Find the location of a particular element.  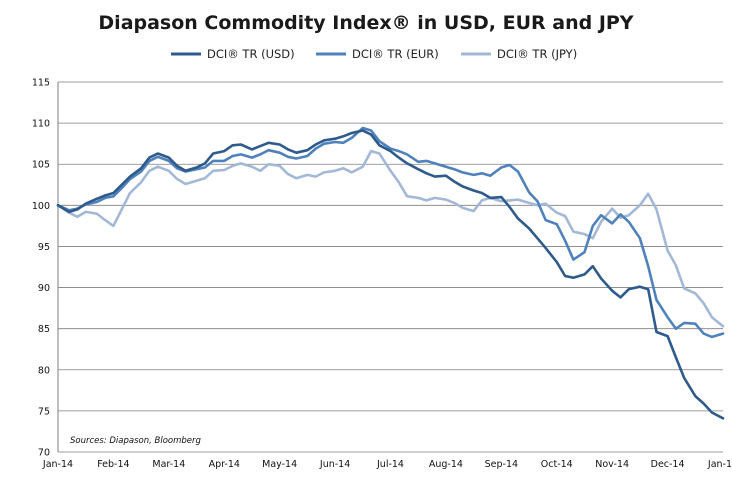

legend: DCI® TR (USD) DCI® TR (EUR) DCI® TR (JPY) is located at coordinates (374, 54).